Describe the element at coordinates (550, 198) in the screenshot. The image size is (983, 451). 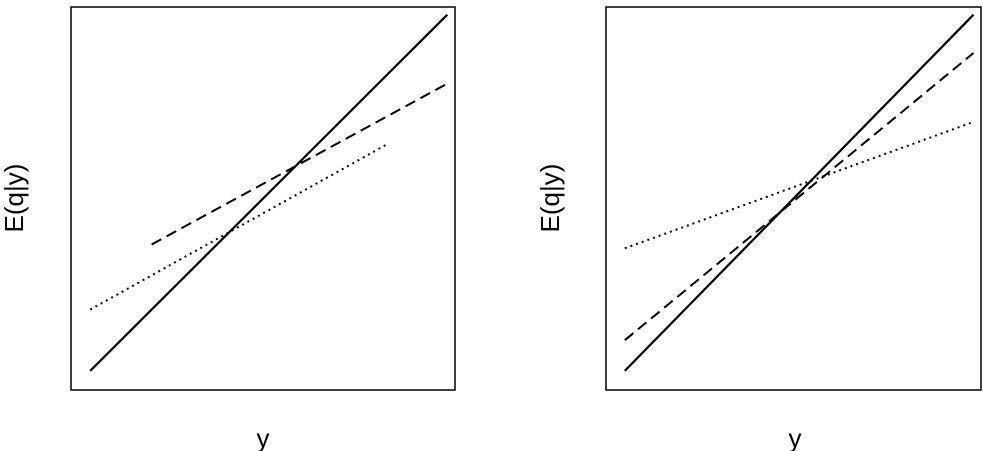
I see `panel-2-y-axis-label: E(q|y)` at that location.